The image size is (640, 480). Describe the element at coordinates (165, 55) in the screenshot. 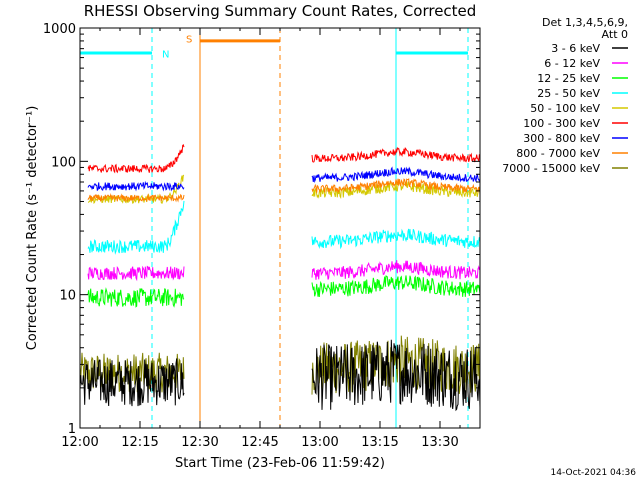

I see `annotation-n: N` at that location.